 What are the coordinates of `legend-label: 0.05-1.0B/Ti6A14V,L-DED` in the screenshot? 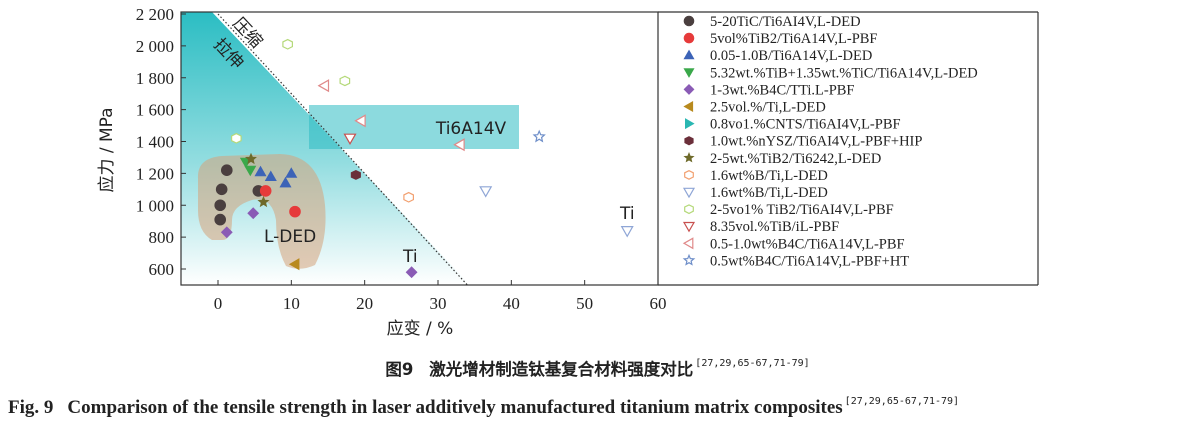 It's located at (791, 56).